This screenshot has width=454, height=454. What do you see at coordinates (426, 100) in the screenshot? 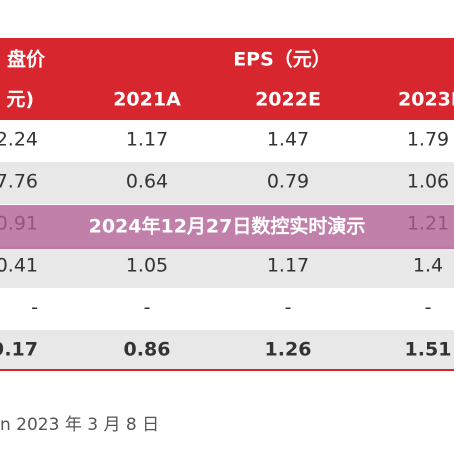
I see `header-cell: 2023E` at bounding box center [426, 100].